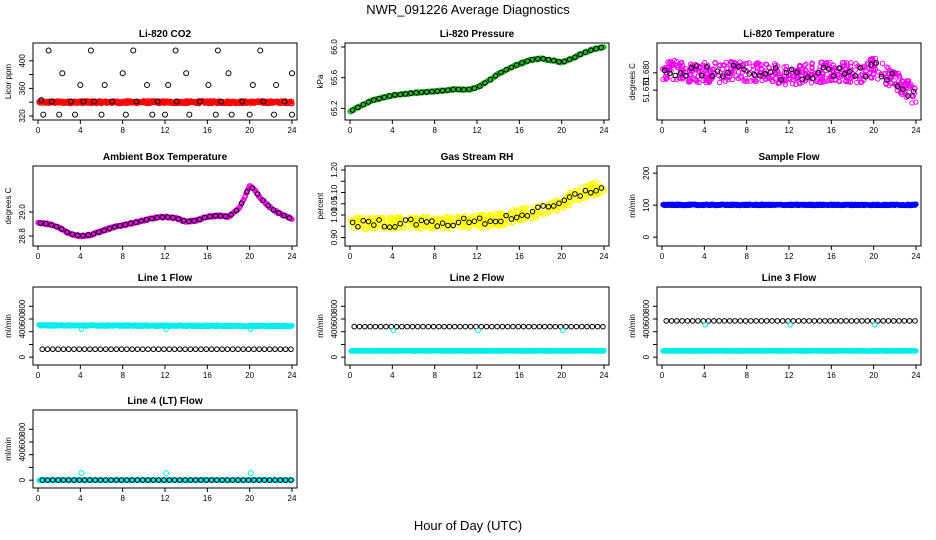 The image size is (936, 540). Describe the element at coordinates (789, 205) in the screenshot. I see `series-flow` at that location.